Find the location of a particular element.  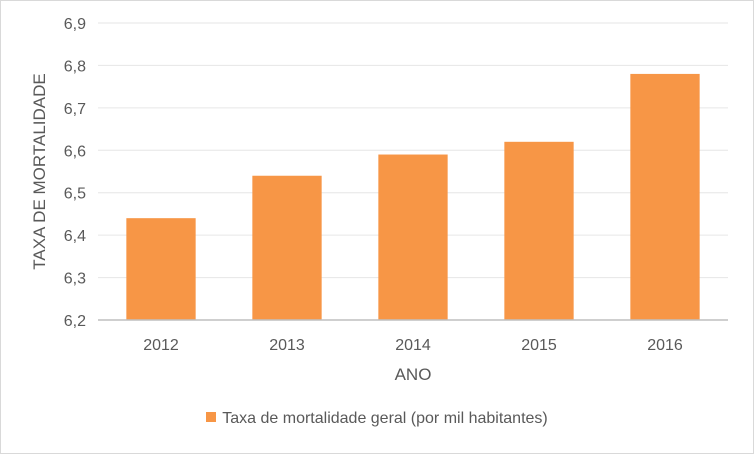

x-tick-label: 2016 is located at coordinates (665, 345).